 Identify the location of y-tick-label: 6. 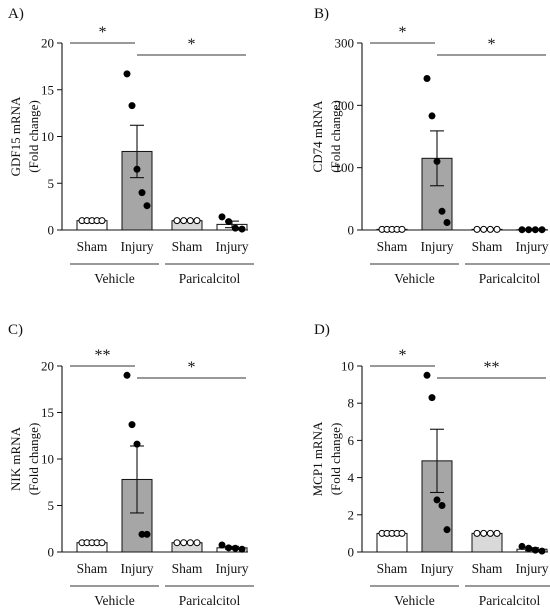
(351, 440).